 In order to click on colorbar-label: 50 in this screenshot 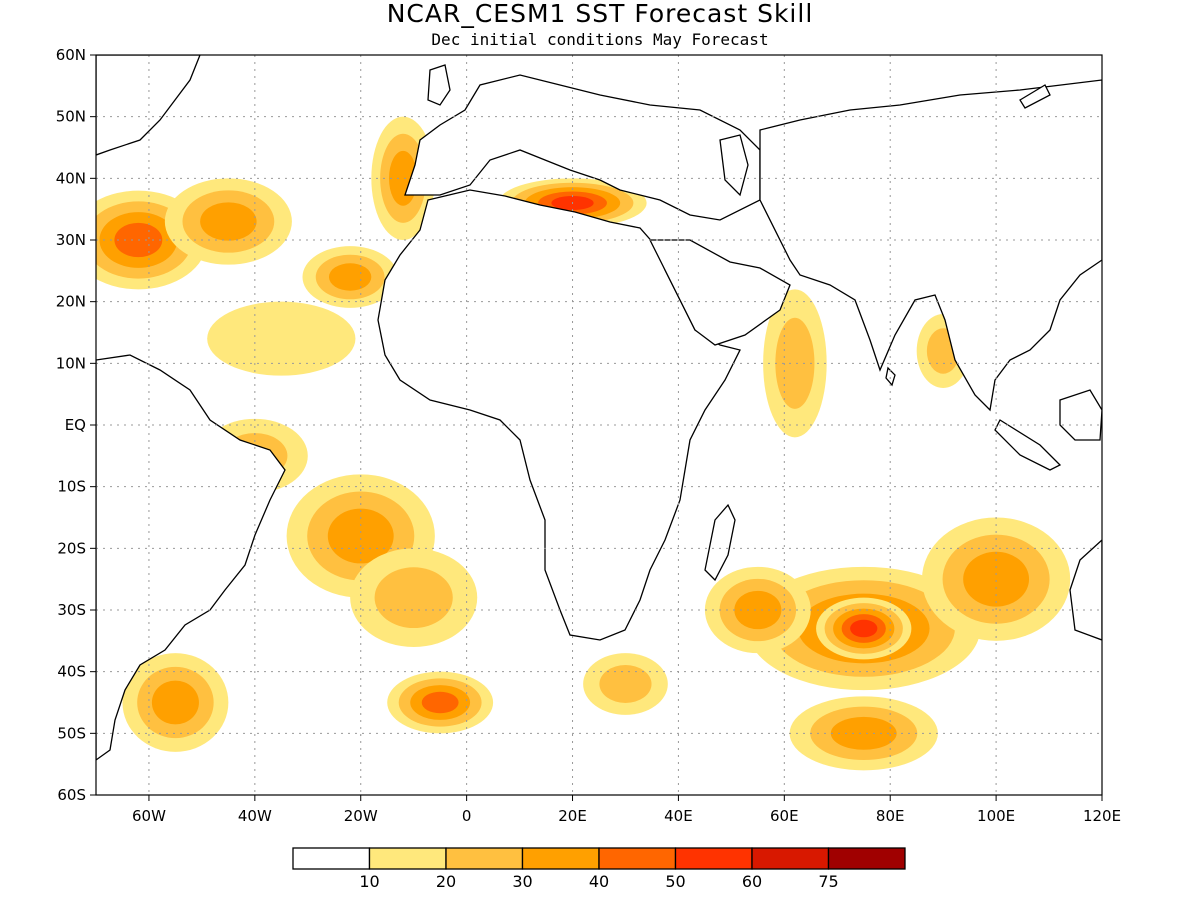, I will do `click(675, 881)`.